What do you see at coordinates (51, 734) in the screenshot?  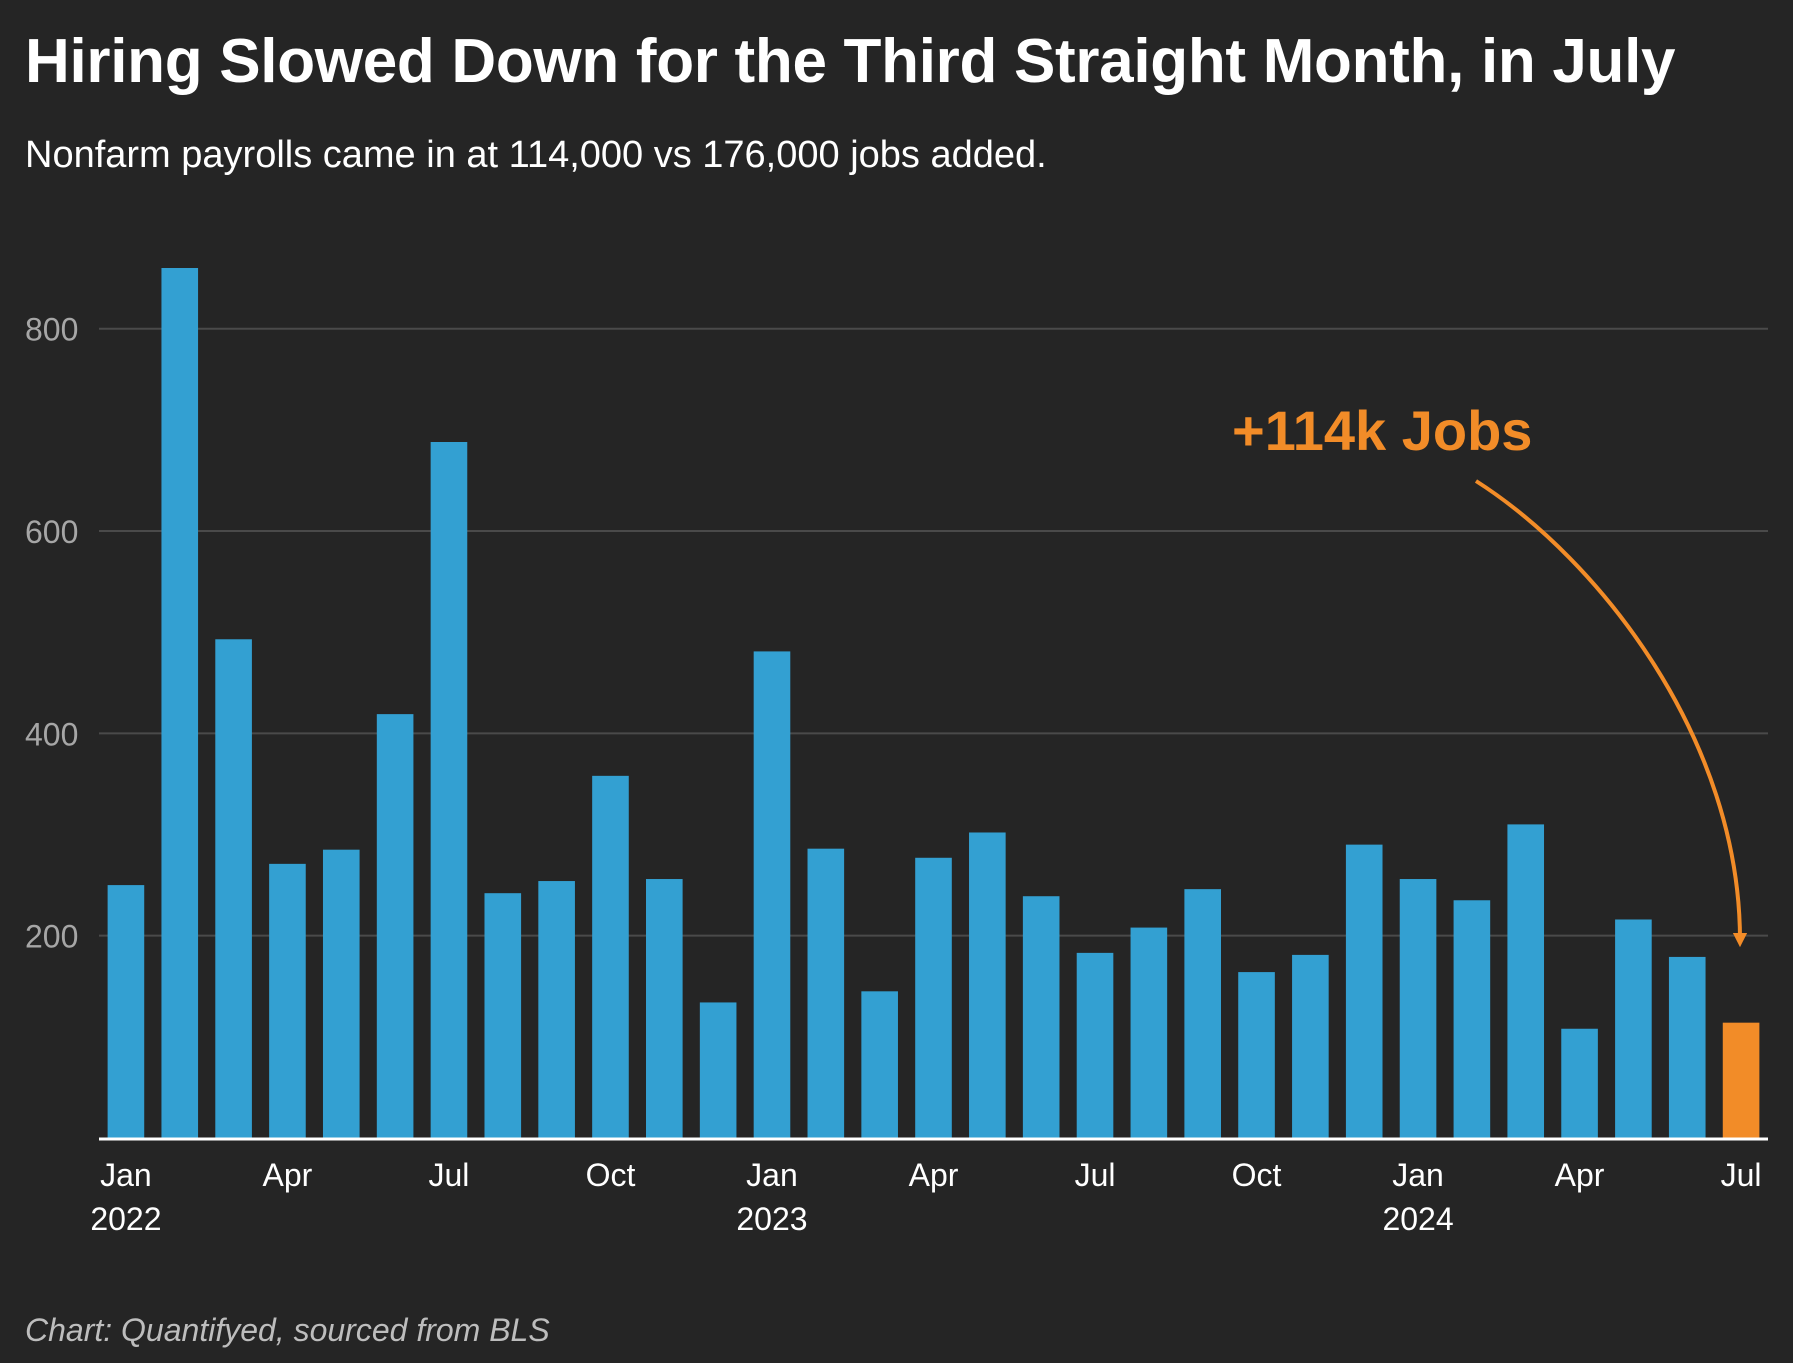 I see `y-tick-label: 400` at bounding box center [51, 734].